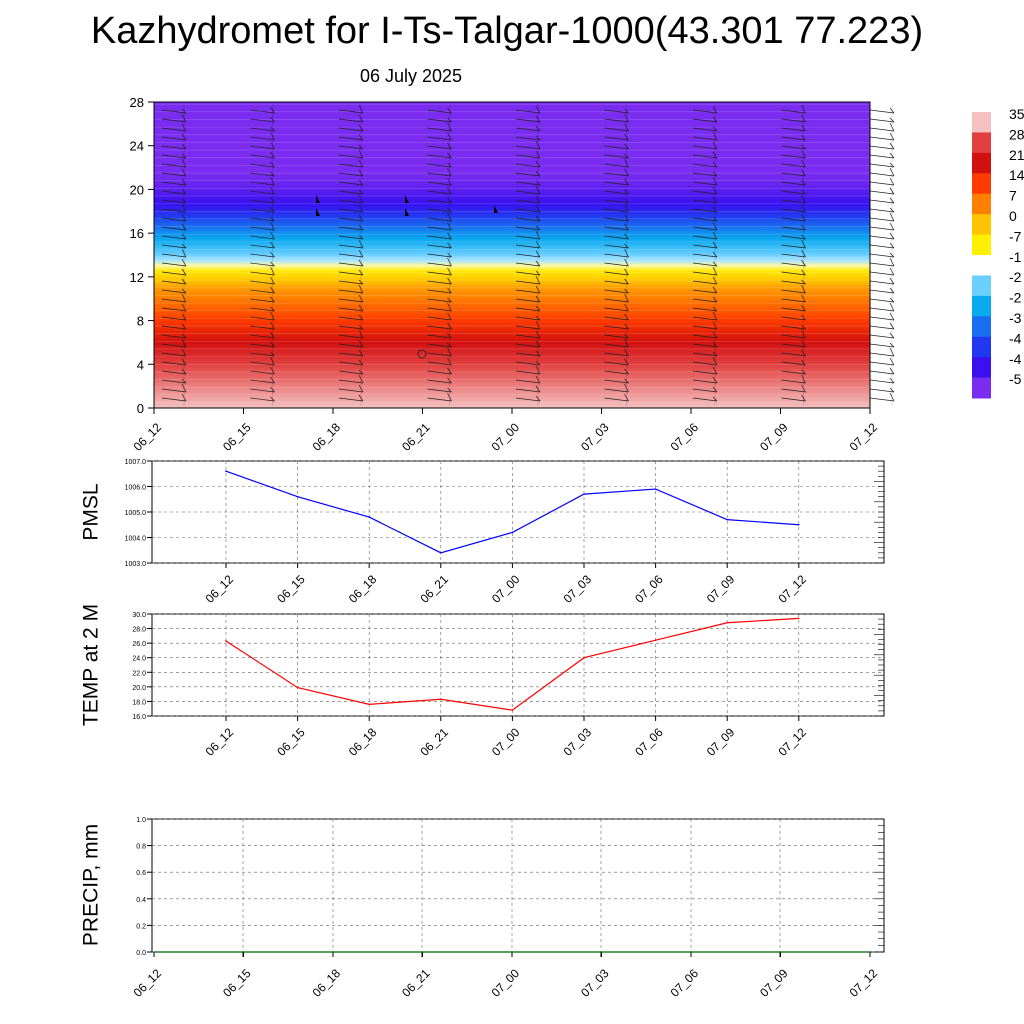 Image resolution: width=1024 pixels, height=1024 pixels. What do you see at coordinates (139, 702) in the screenshot?
I see `temp-y-tick-label: 18.0` at bounding box center [139, 702].